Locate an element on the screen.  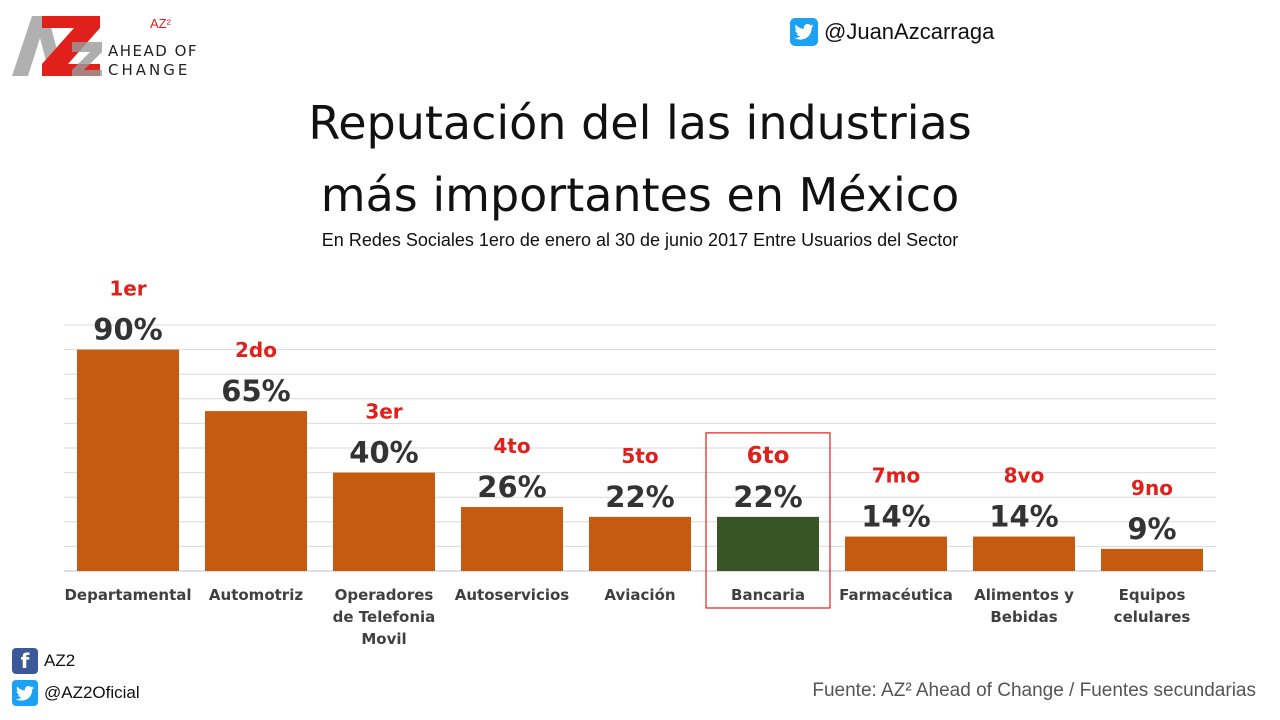
x-tick-label: Departamental is located at coordinates (127, 595).